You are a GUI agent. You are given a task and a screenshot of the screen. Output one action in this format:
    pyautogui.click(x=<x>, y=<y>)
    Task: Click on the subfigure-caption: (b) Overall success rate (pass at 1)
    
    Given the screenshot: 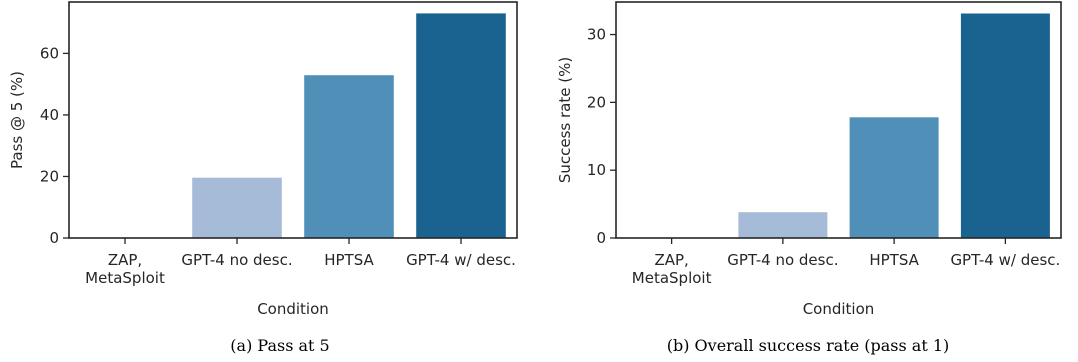 What is the action you would take?
    pyautogui.click(x=808, y=345)
    